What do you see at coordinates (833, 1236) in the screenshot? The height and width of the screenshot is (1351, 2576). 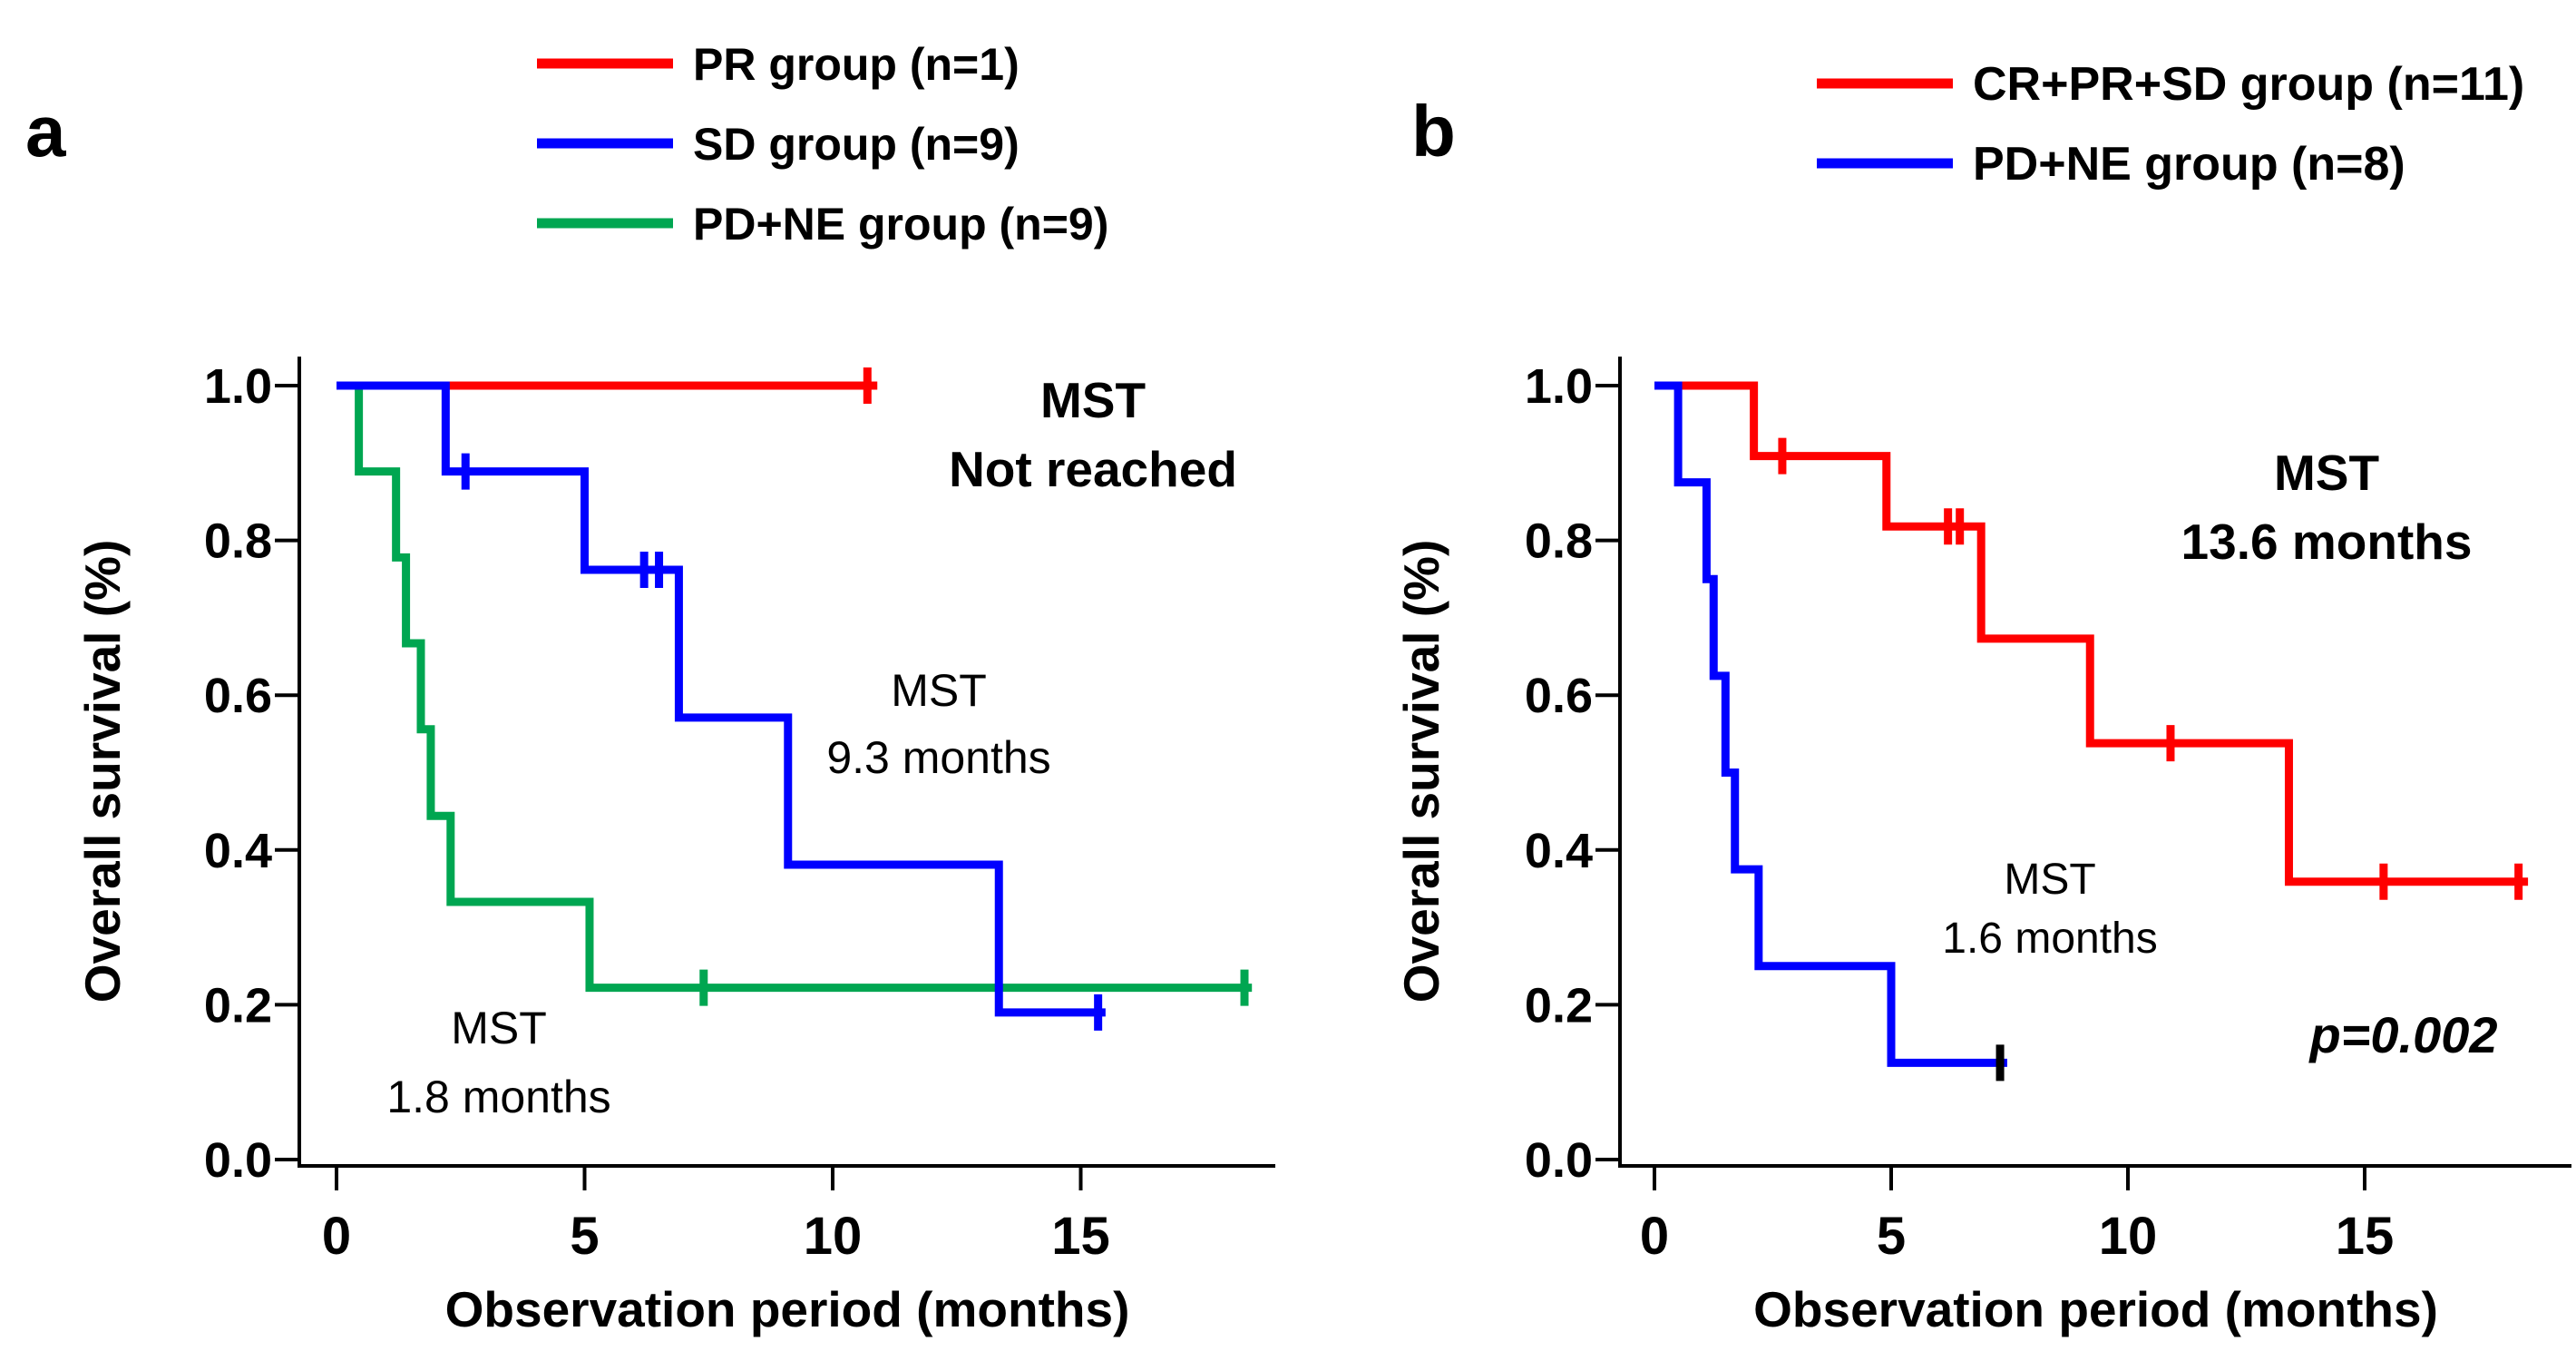 I see `x-tick-label-a: 10` at bounding box center [833, 1236].